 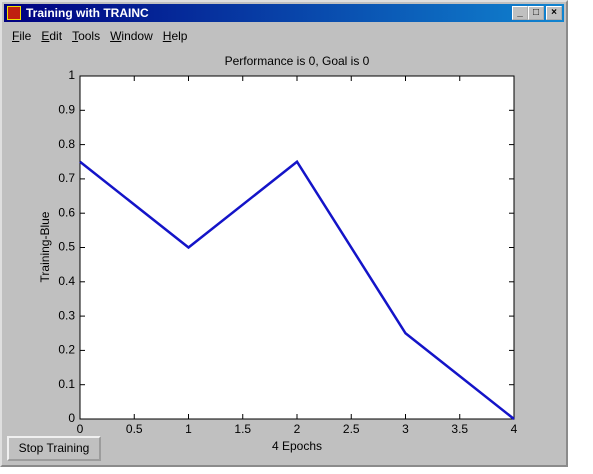 What do you see at coordinates (297, 429) in the screenshot?
I see `x-tick-label: 2` at bounding box center [297, 429].